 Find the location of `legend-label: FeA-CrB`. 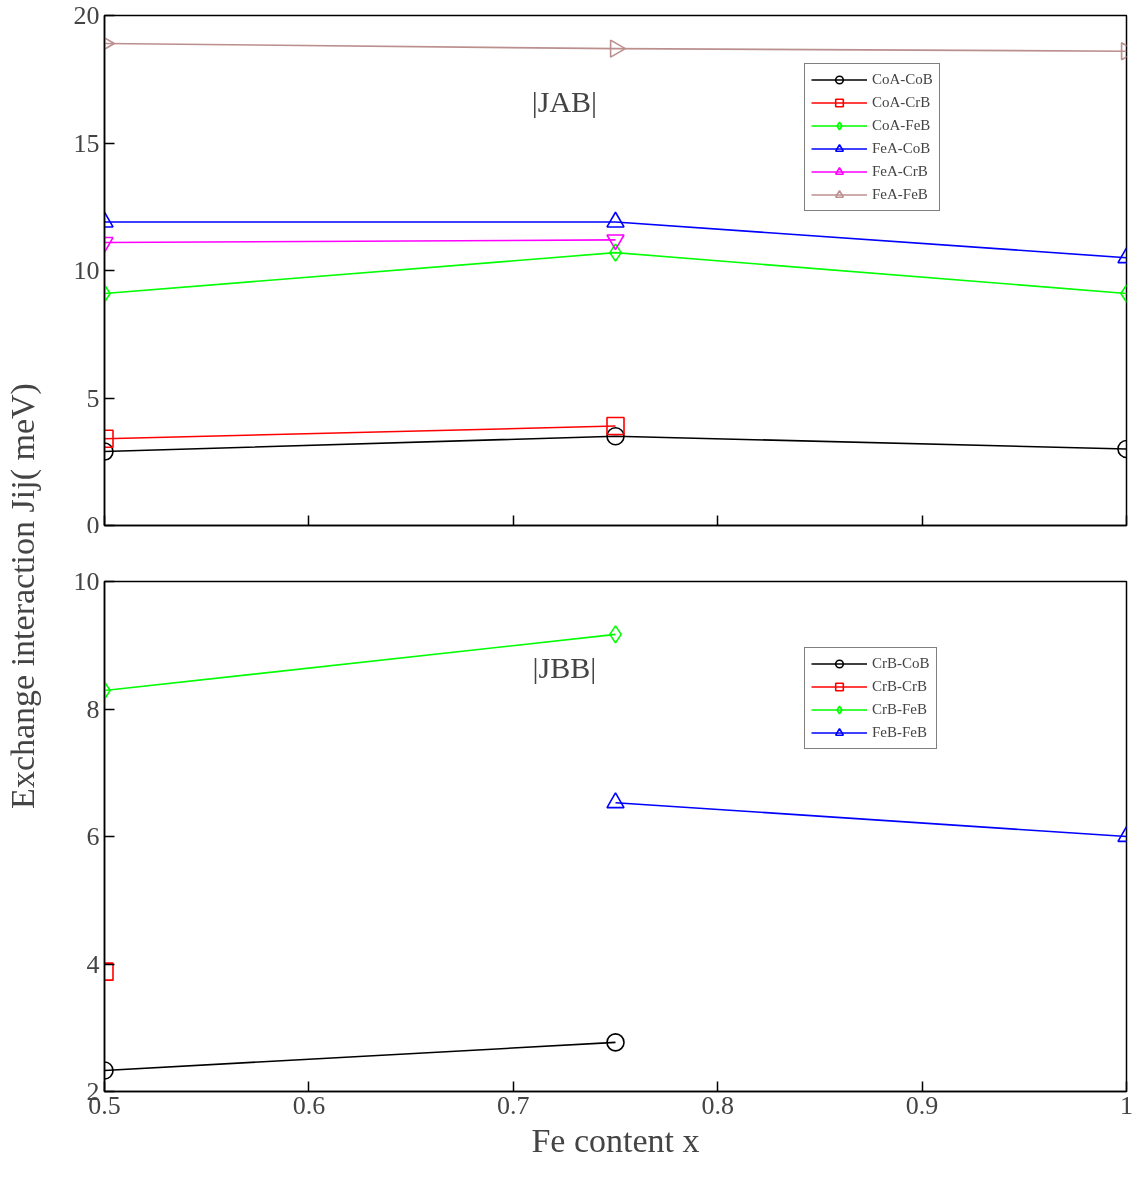

legend-label: FeA-CrB is located at coordinates (900, 171).